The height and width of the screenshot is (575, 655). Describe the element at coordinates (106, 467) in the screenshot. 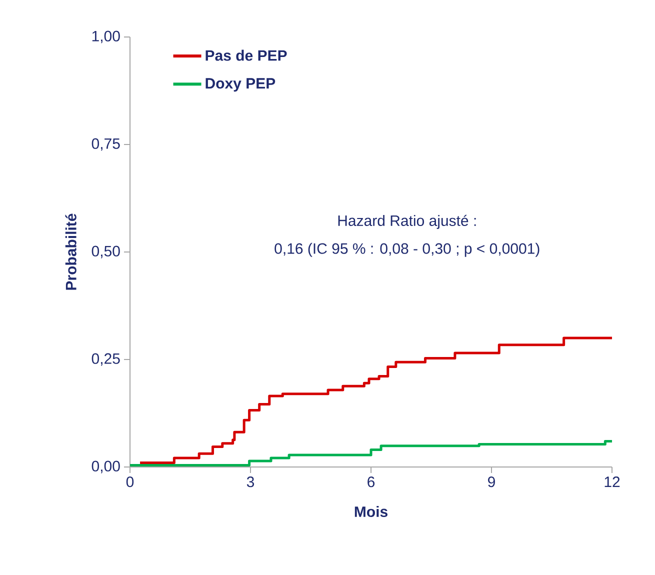

I see `y-tick-label: 0,00` at that location.